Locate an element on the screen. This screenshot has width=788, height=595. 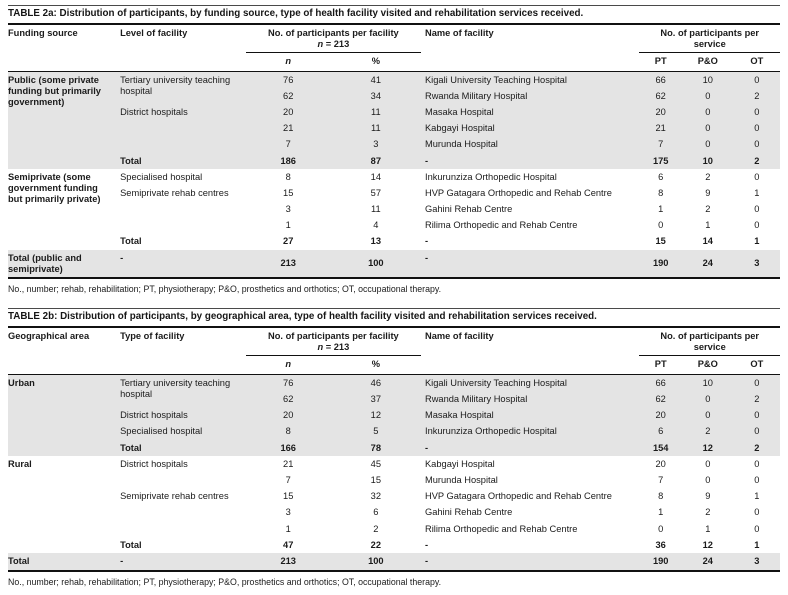
header-funding-source: Funding source is located at coordinates (62, 48).